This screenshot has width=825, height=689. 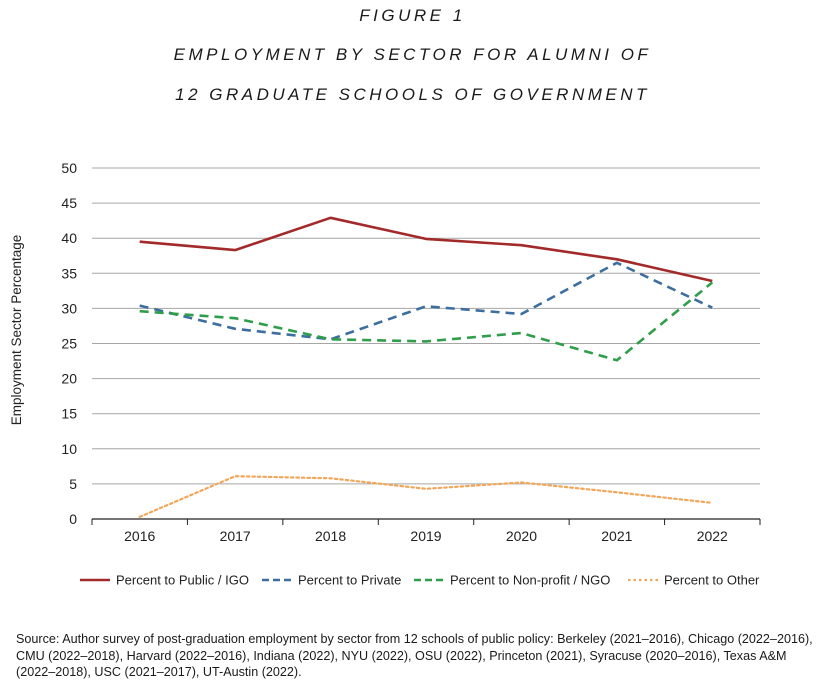 I want to click on legend-label-4: Percent to Other, so click(x=712, y=580).